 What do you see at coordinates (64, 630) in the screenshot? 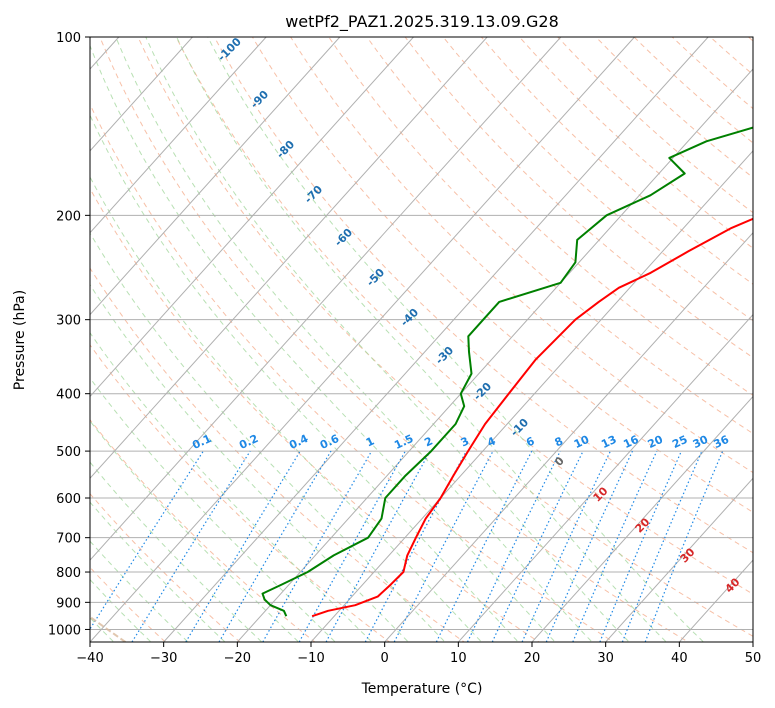
I see `y-tick-label: 1000` at bounding box center [64, 630].